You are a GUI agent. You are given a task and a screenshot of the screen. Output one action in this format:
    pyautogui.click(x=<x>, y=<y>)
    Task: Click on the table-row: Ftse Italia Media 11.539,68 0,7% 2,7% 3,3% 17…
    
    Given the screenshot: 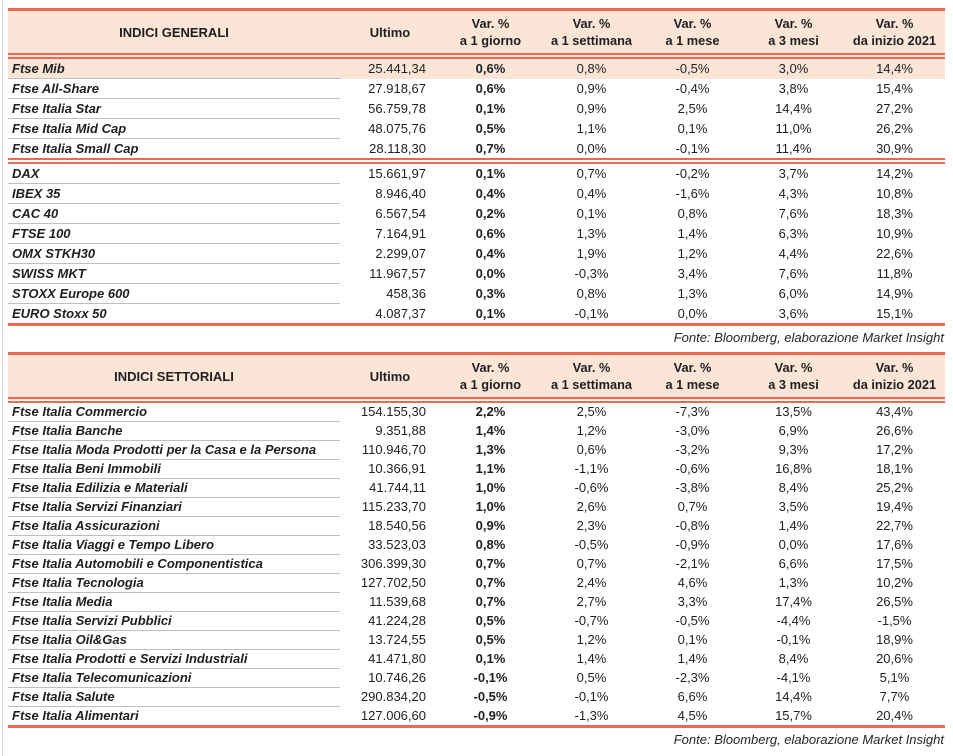 What is the action you would take?
    pyautogui.click(x=476, y=602)
    